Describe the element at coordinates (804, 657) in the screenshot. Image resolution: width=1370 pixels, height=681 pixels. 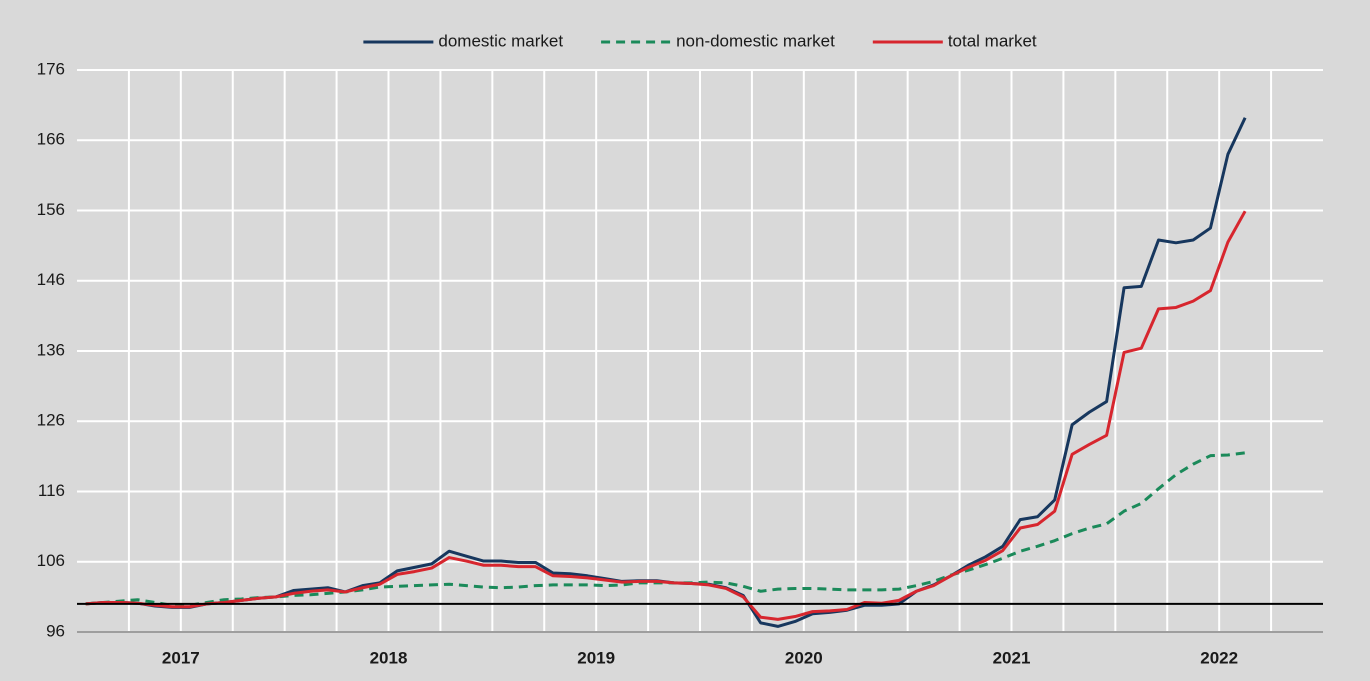
I see `x-tick-label: 2020` at that location.